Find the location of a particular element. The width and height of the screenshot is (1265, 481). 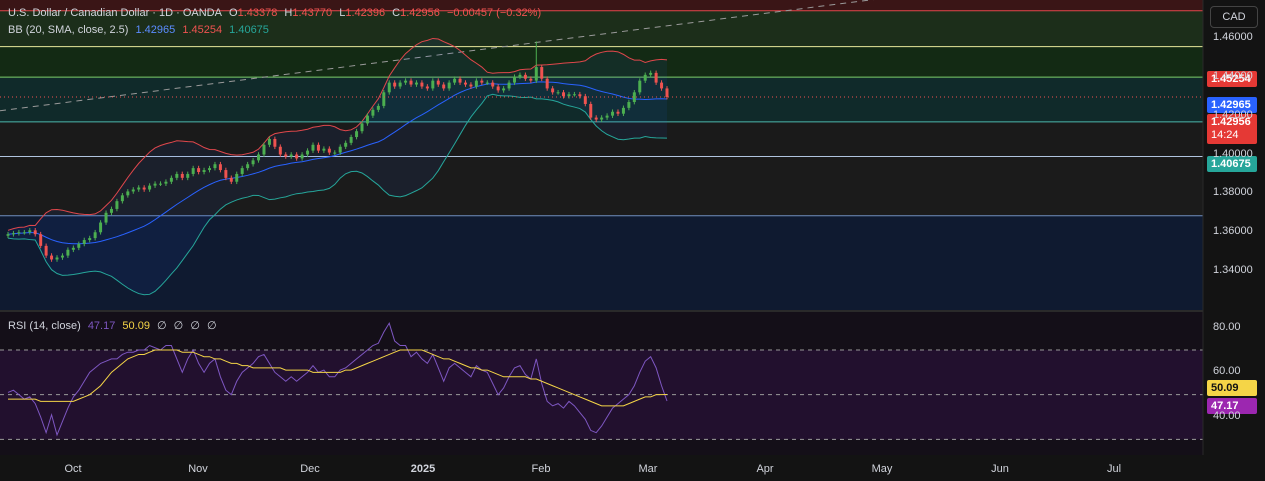

rsi-tick-label: 60.00 is located at coordinates (1227, 371).